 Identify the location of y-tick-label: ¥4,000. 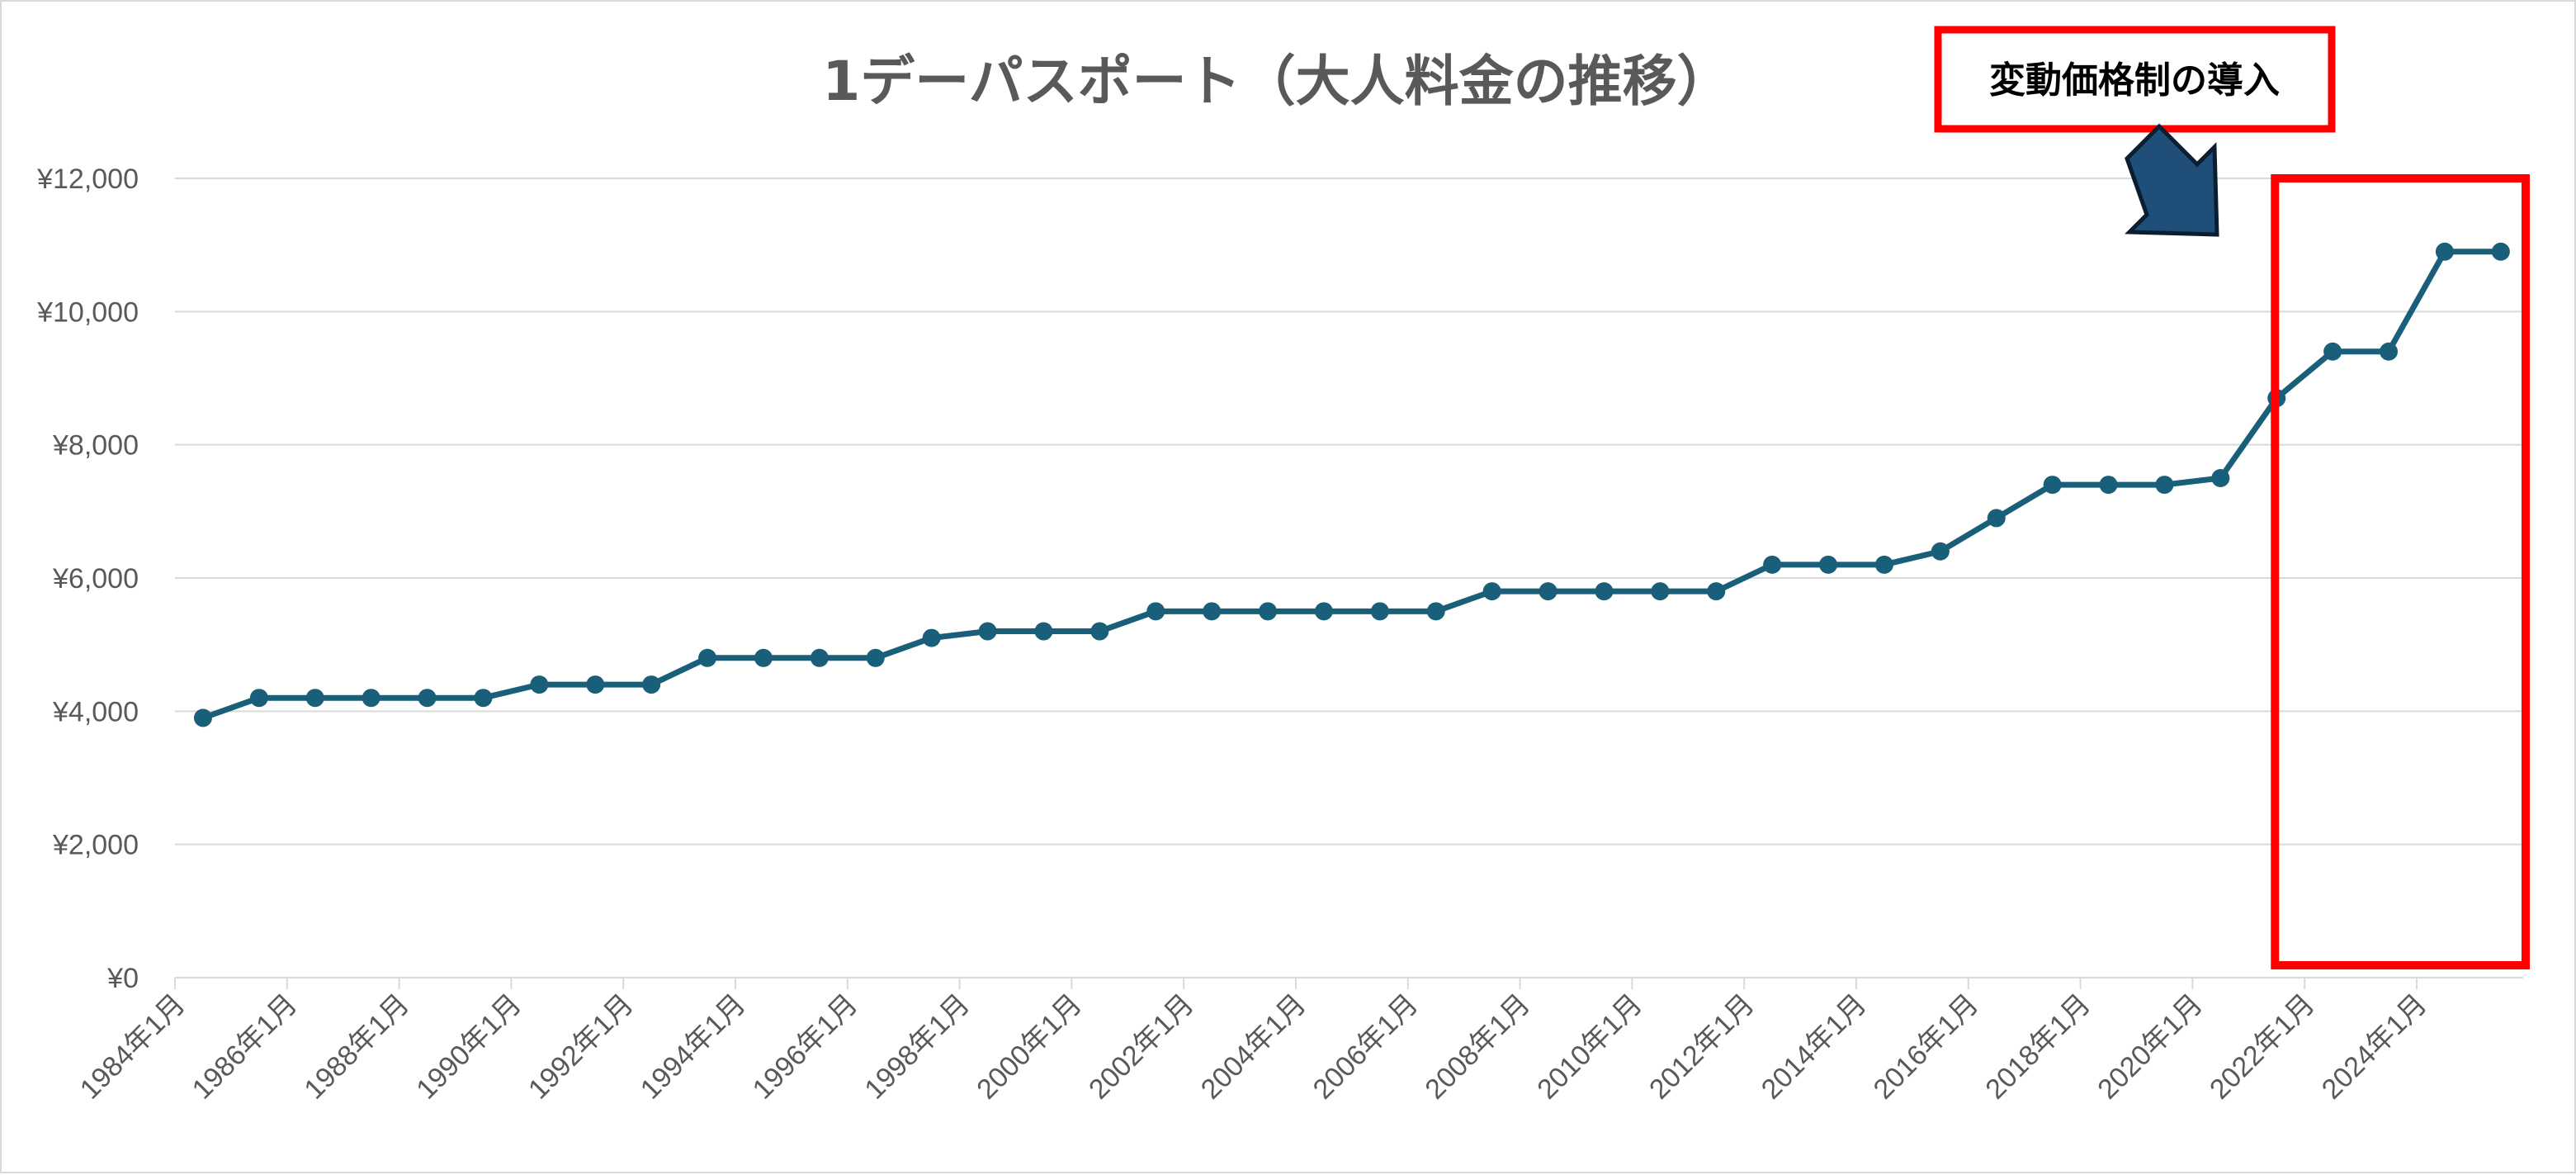
(95, 711).